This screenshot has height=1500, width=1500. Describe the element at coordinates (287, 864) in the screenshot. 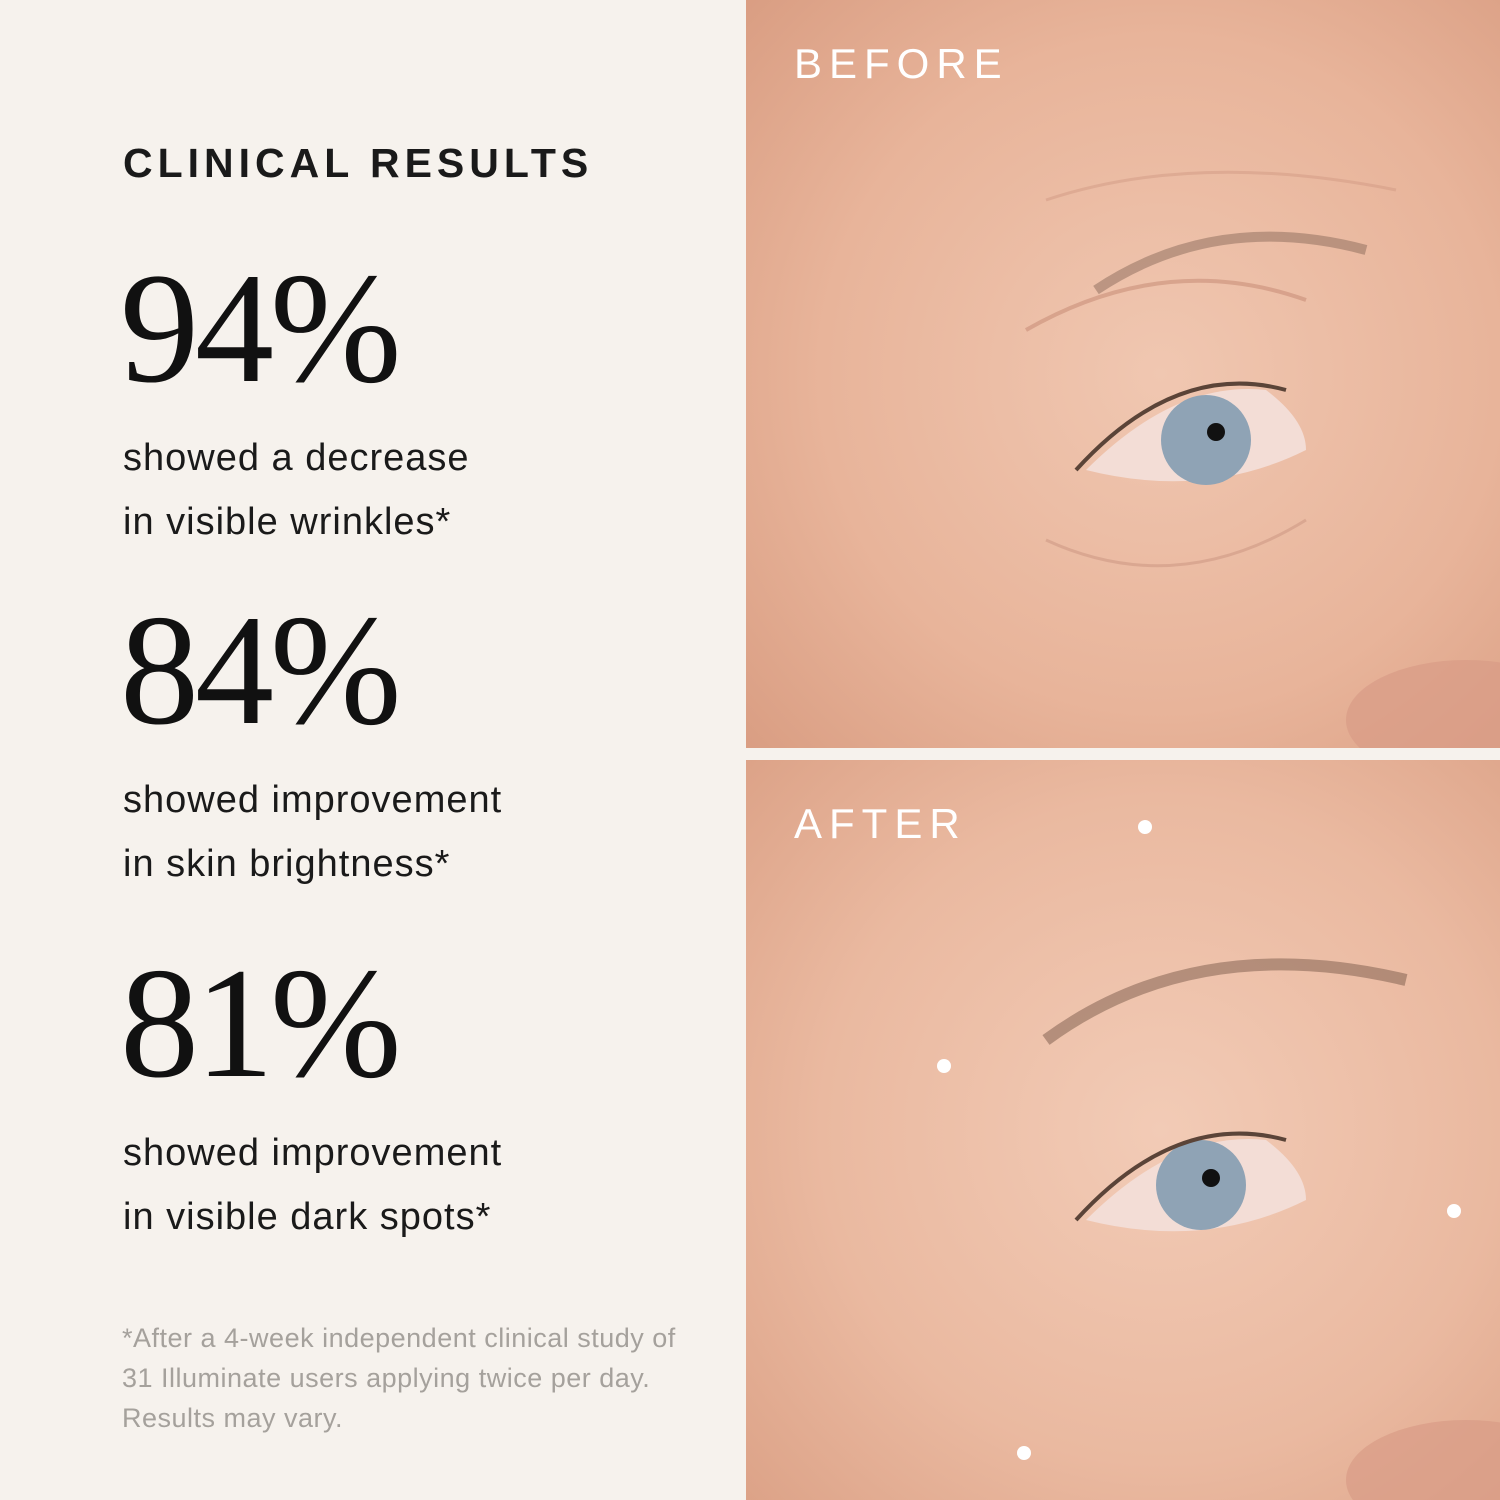

I see `stat-line: in skin brightness*` at that location.